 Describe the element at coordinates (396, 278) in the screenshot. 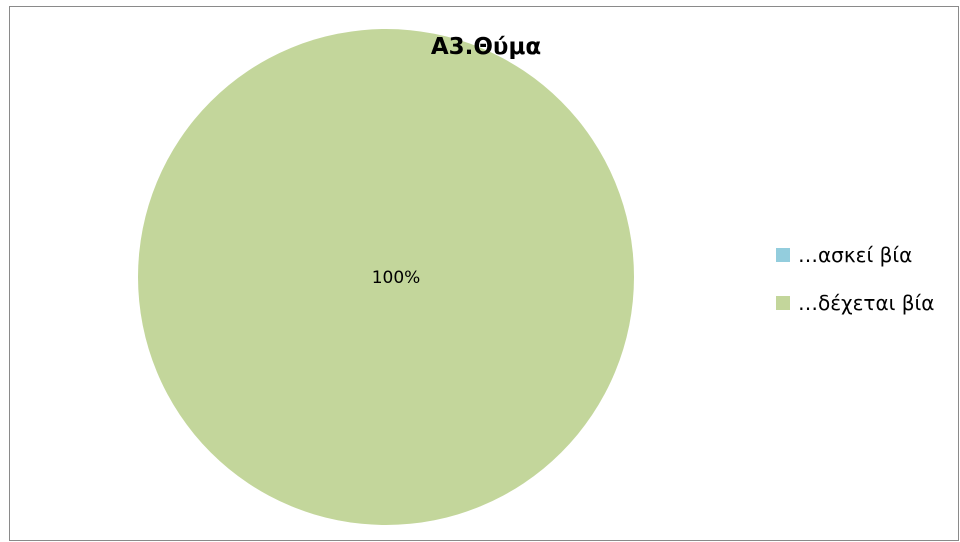

I see `data-label-1: 100%` at that location.